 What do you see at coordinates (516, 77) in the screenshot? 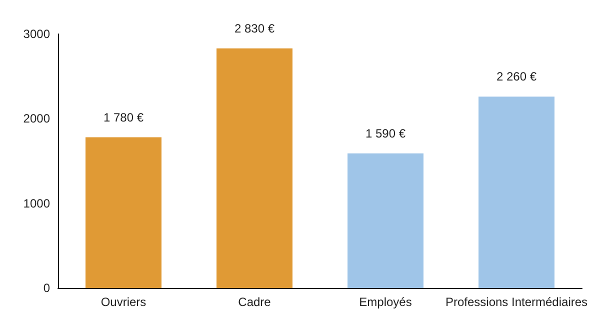
I see `data-label: 2 260 €` at bounding box center [516, 77].